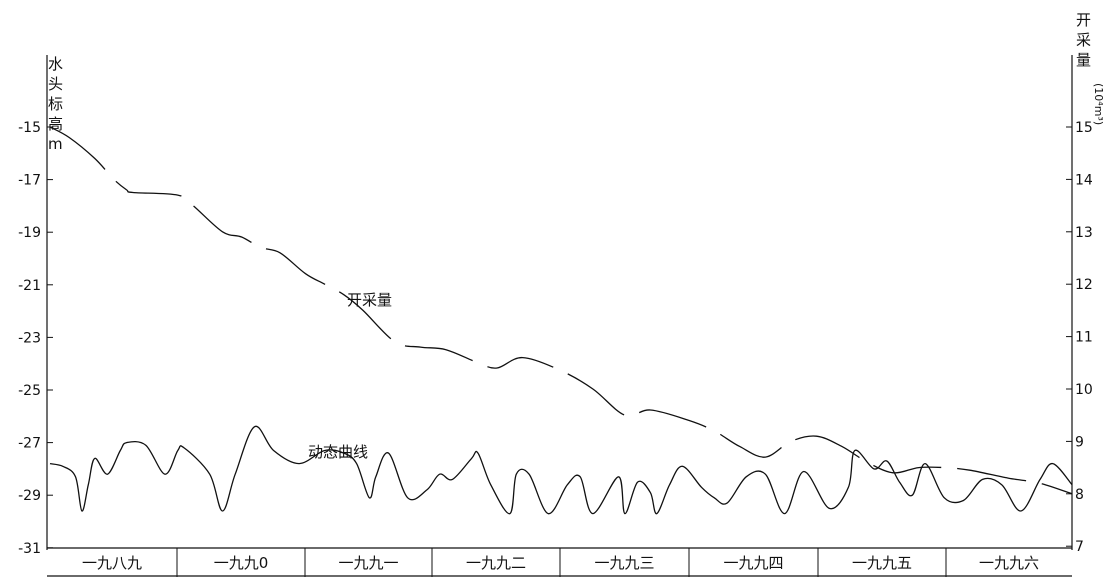 The height and width of the screenshot is (577, 1110). What do you see at coordinates (29, 496) in the screenshot?
I see `left-tick-label: -29` at bounding box center [29, 496].